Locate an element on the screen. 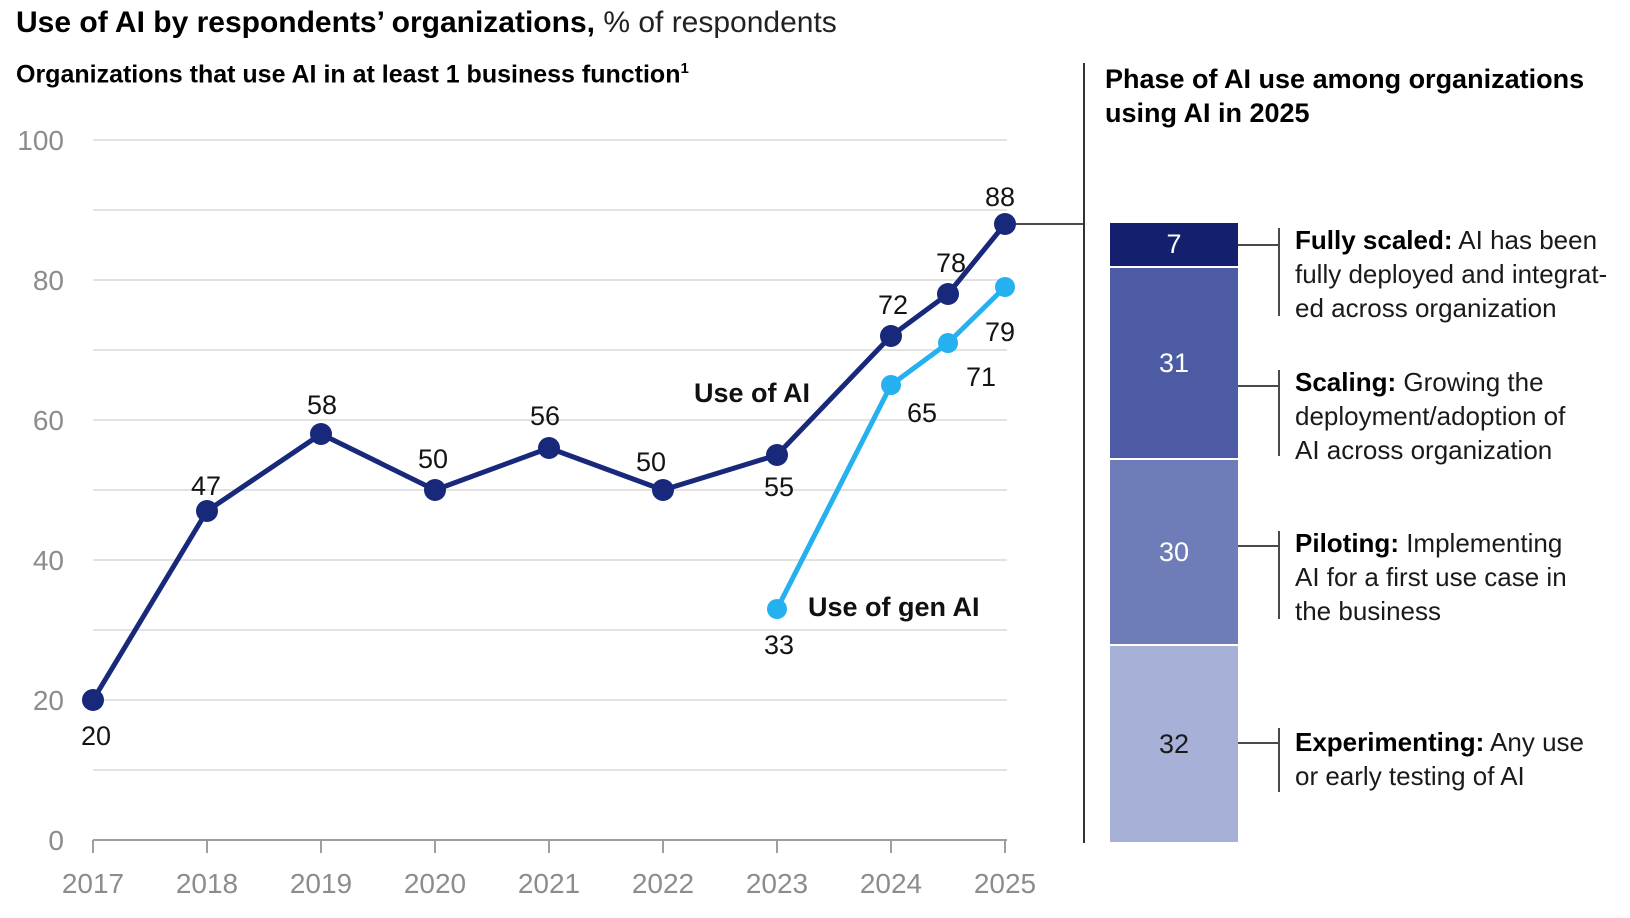  data-point-label: 72 is located at coordinates (893, 305).